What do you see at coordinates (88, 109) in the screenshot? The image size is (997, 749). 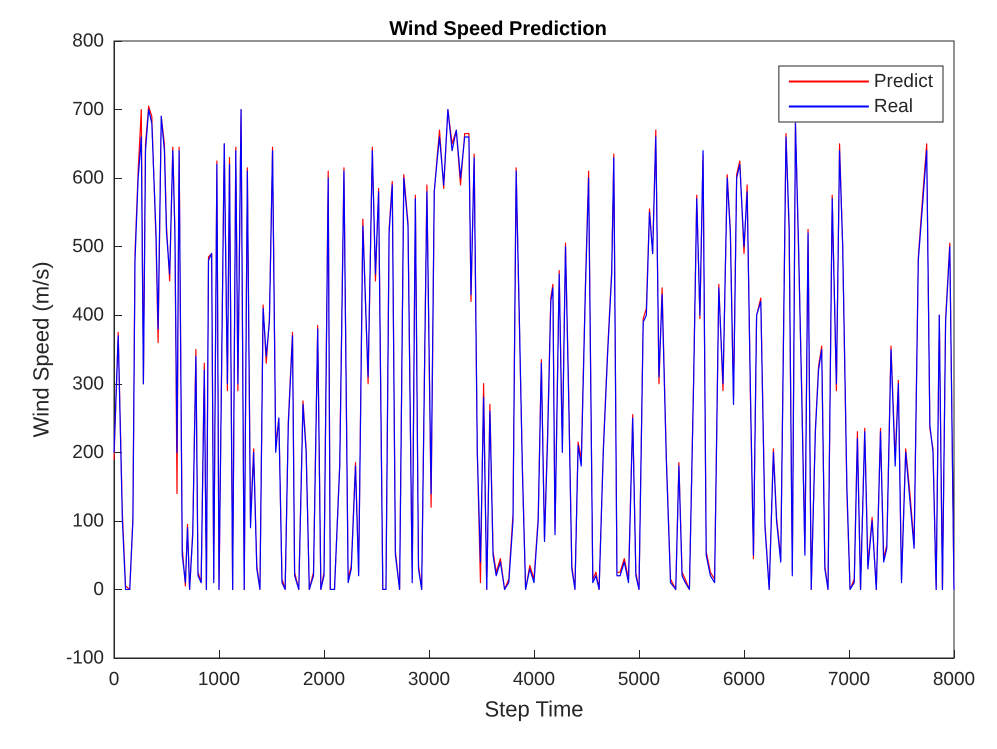 I see `y-tick-label: 700` at bounding box center [88, 109].